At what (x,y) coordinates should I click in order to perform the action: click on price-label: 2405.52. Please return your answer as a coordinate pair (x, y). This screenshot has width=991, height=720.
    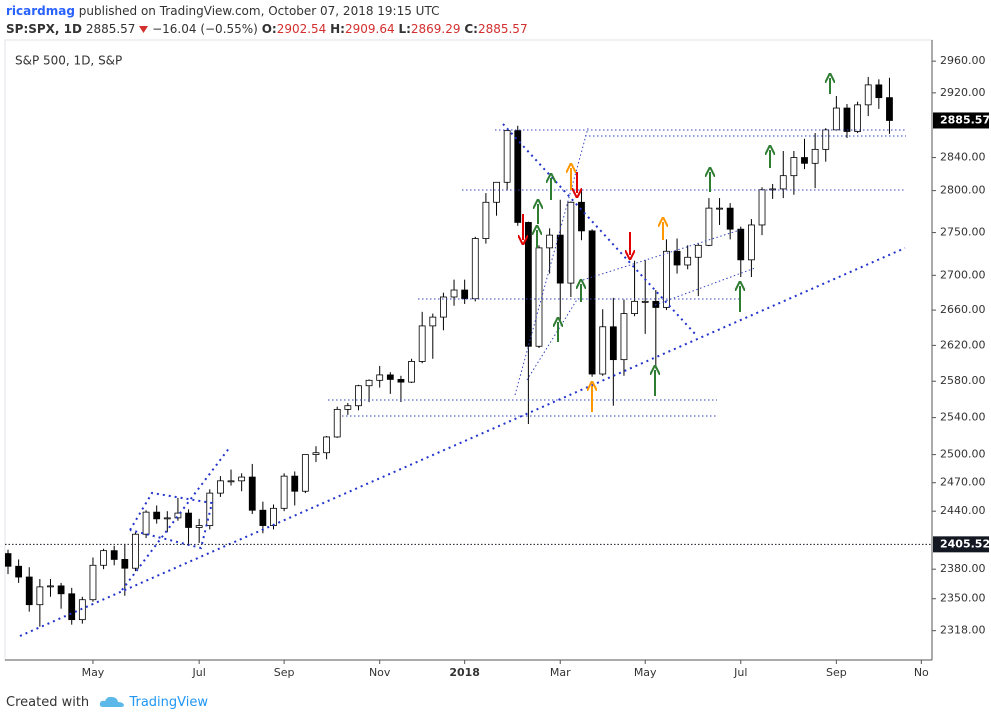
    Looking at the image, I should click on (965, 543).